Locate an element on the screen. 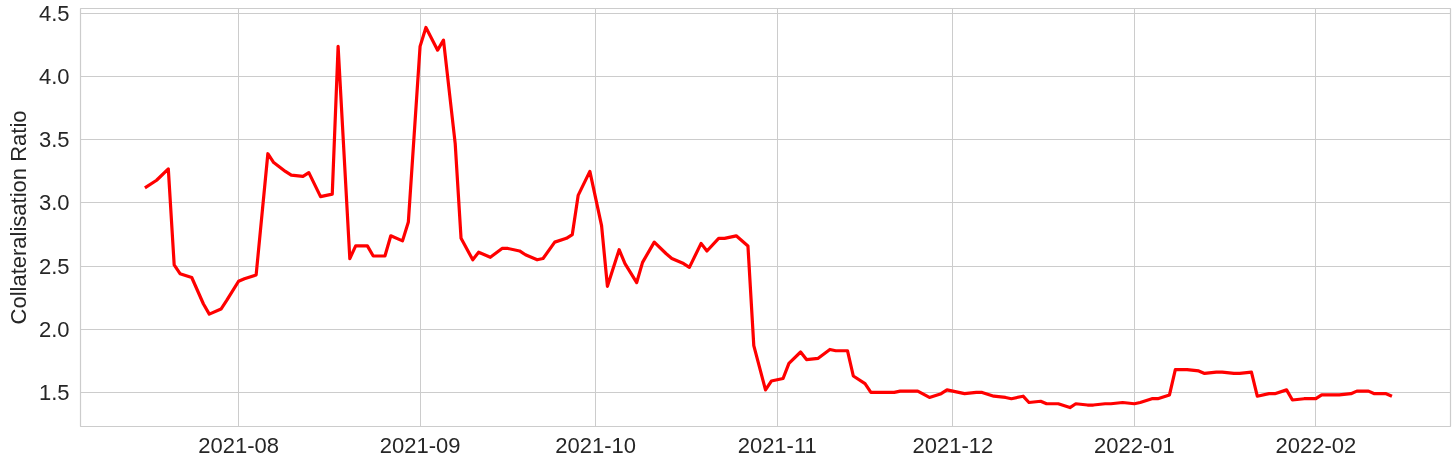 This screenshot has width=1456, height=476. x-tick-label: 2022-01 is located at coordinates (1134, 445).